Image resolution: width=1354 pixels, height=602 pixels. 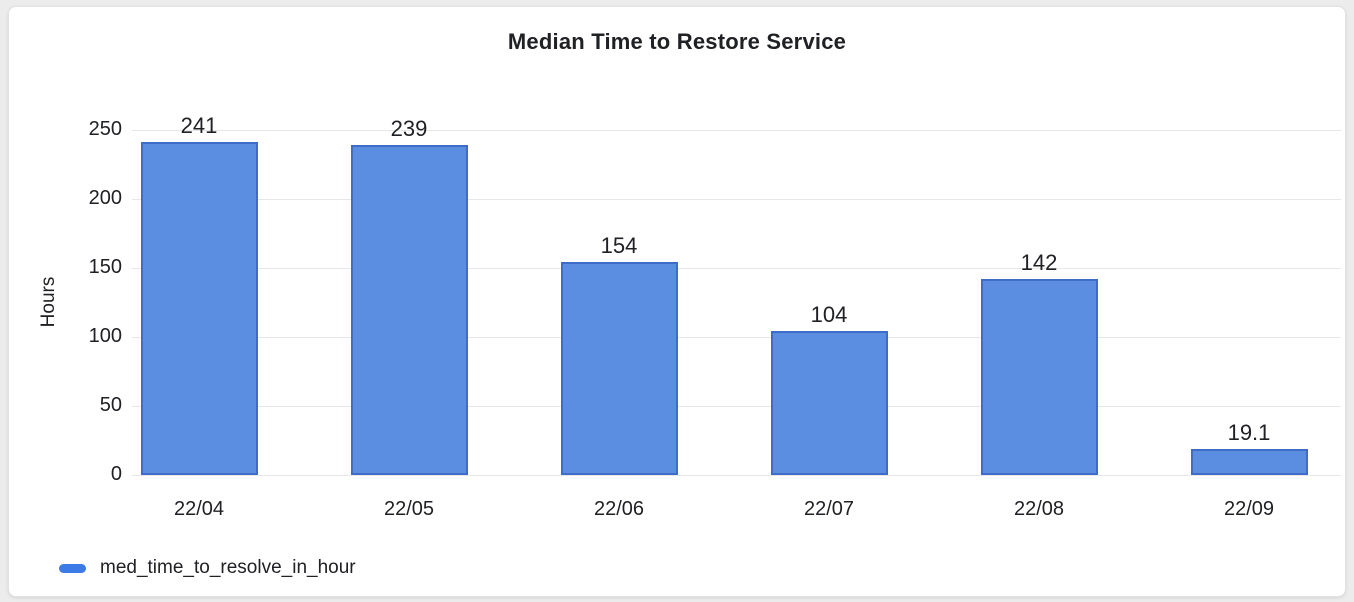 I want to click on bar-value-label: 154, so click(x=619, y=246).